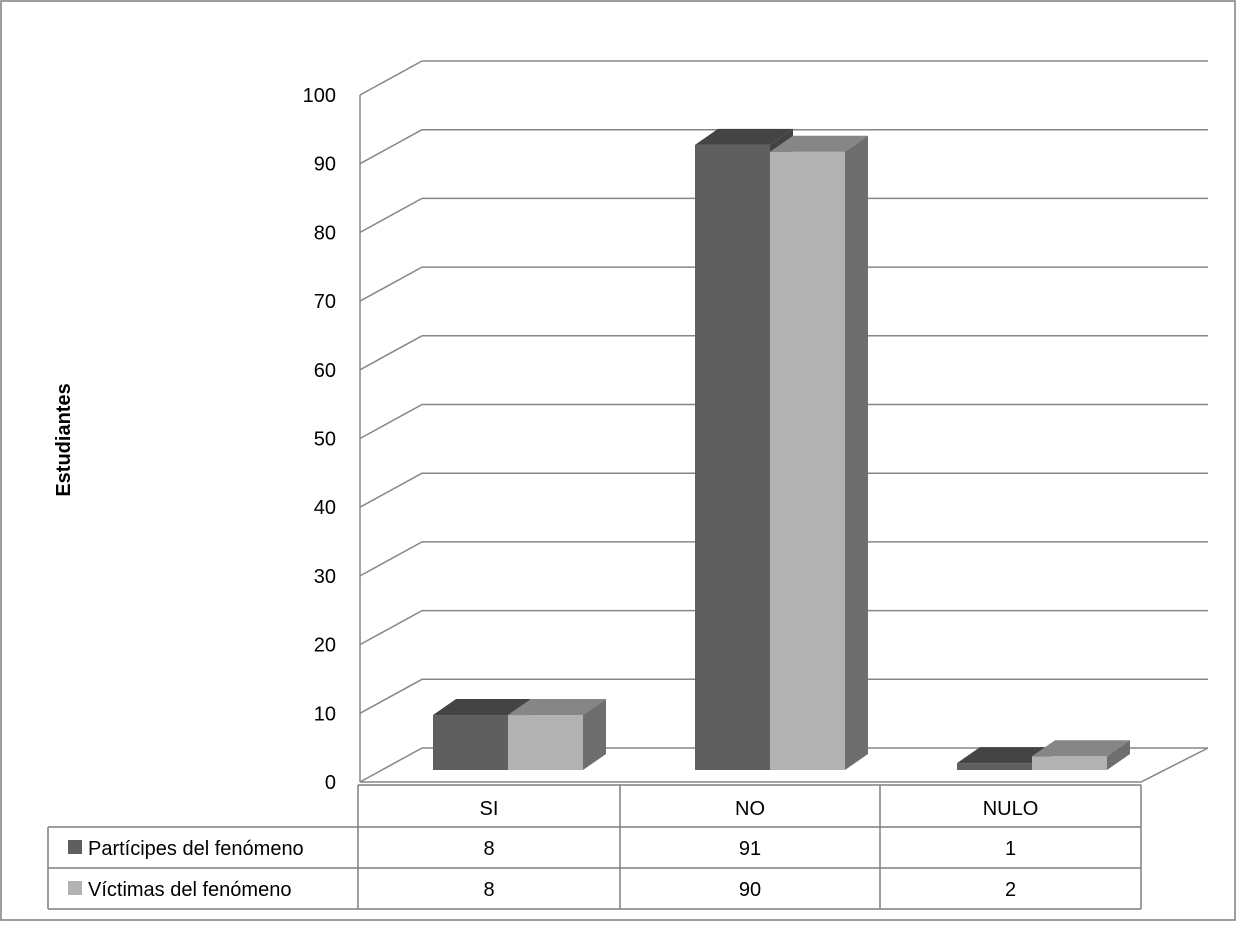  What do you see at coordinates (325, 714) in the screenshot?
I see `y-tick-label: 10` at bounding box center [325, 714].